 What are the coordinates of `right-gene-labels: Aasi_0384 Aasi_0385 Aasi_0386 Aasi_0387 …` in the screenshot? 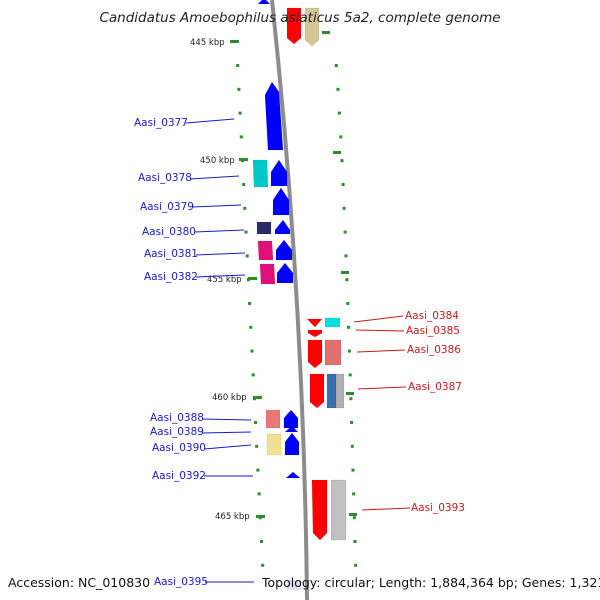 It's located at (435, 412).